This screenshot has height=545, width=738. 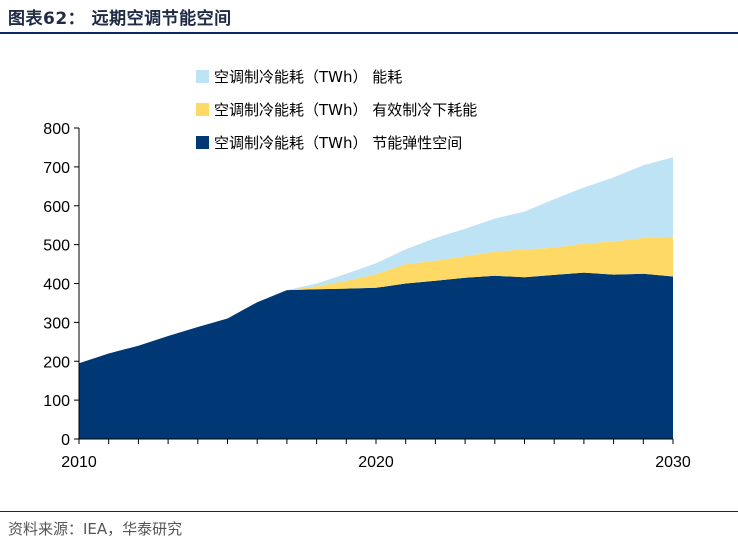 What do you see at coordinates (79, 462) in the screenshot?
I see `x-tick-label: 2010` at bounding box center [79, 462].